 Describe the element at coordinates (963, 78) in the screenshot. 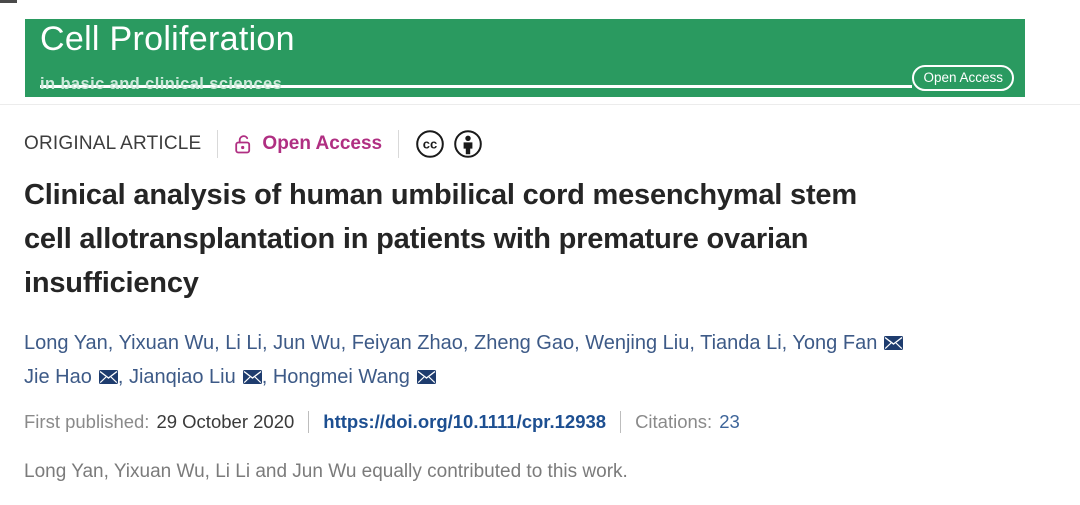

I see `open-access-badge: Open Access` at that location.